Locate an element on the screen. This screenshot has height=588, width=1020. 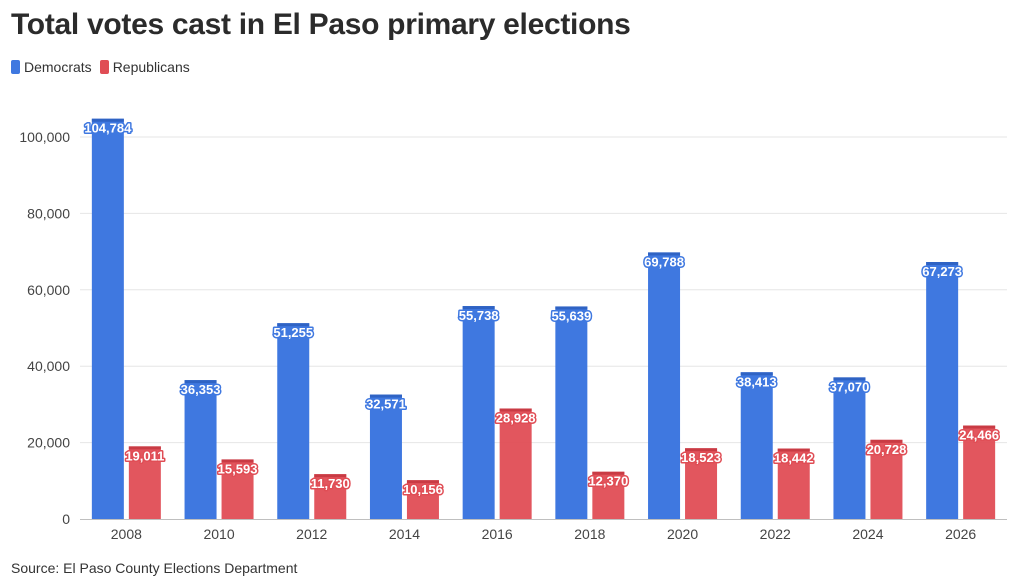
republicans-bar-cap-2012 is located at coordinates (330, 476).